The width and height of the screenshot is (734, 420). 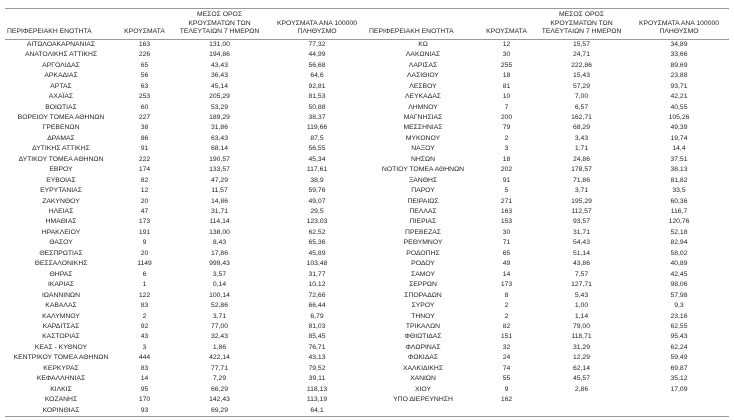 What do you see at coordinates (423, 232) in the screenshot?
I see `region-cell: ΠΡΕΒΕΖΑΣ` at bounding box center [423, 232].